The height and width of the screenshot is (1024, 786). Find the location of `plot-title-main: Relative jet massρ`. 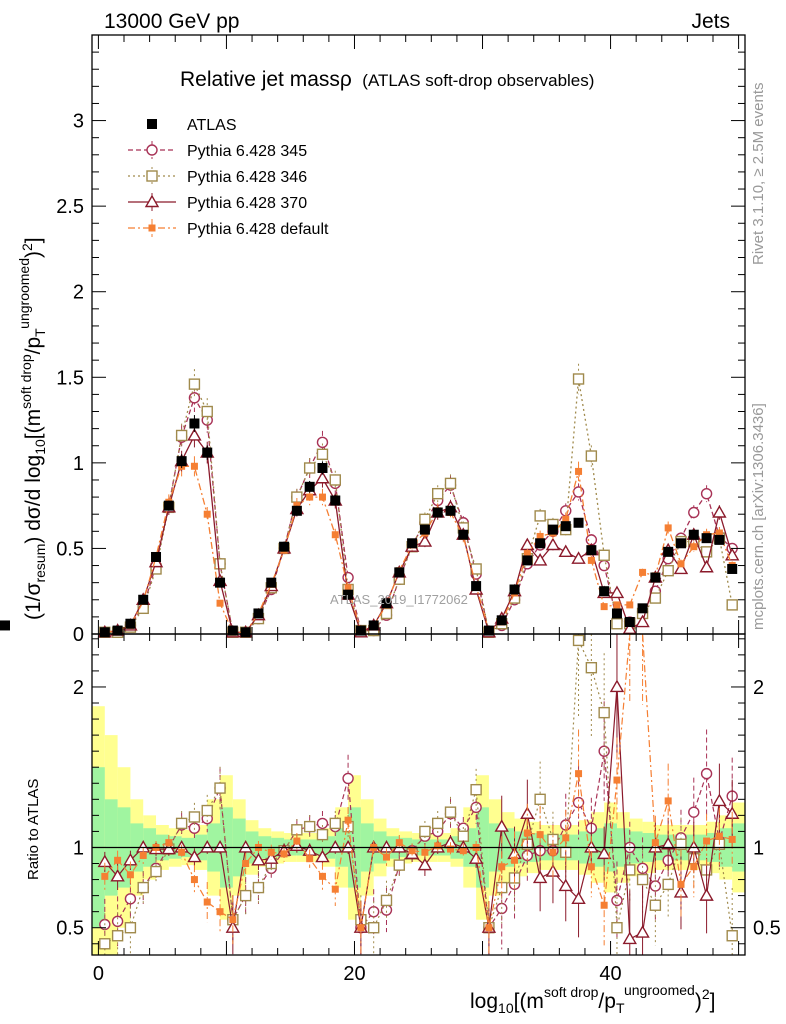

plot-title-main: Relative jet massρ is located at coordinates (266, 79).